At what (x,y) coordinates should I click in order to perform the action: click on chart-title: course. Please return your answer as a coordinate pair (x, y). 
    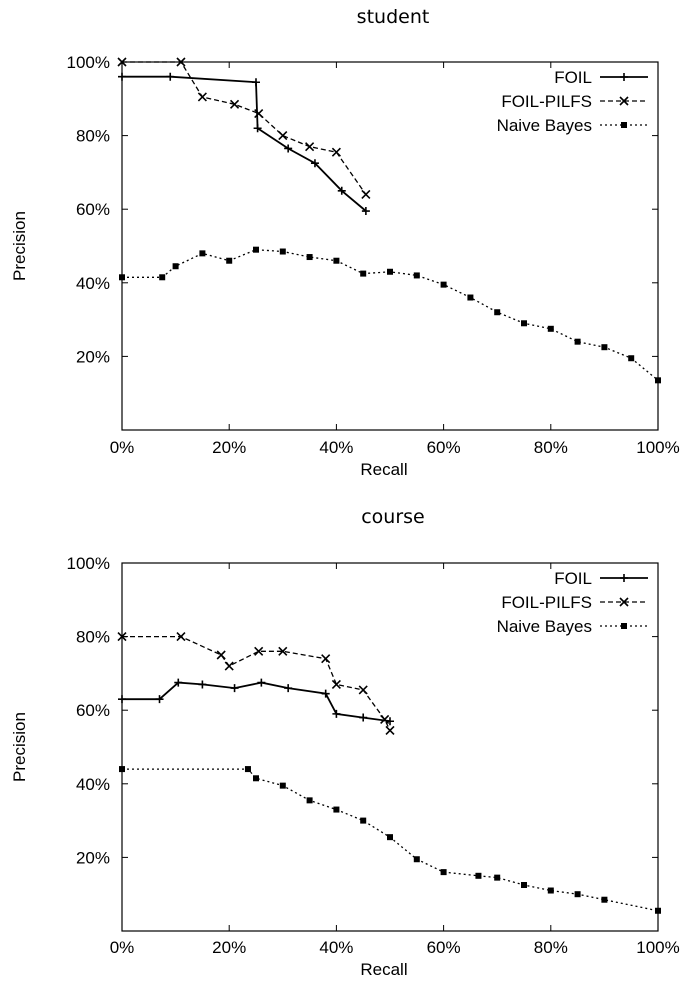
    Looking at the image, I should click on (393, 517).